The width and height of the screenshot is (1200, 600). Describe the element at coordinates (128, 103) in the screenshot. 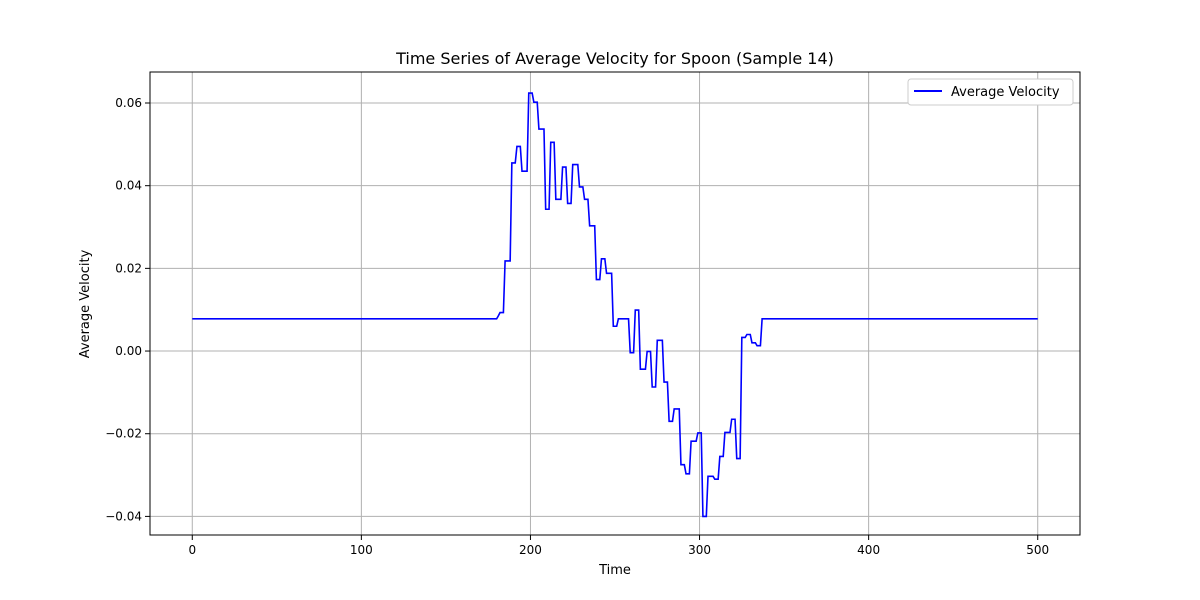

I see `y-tick-label: 0.06` at that location.